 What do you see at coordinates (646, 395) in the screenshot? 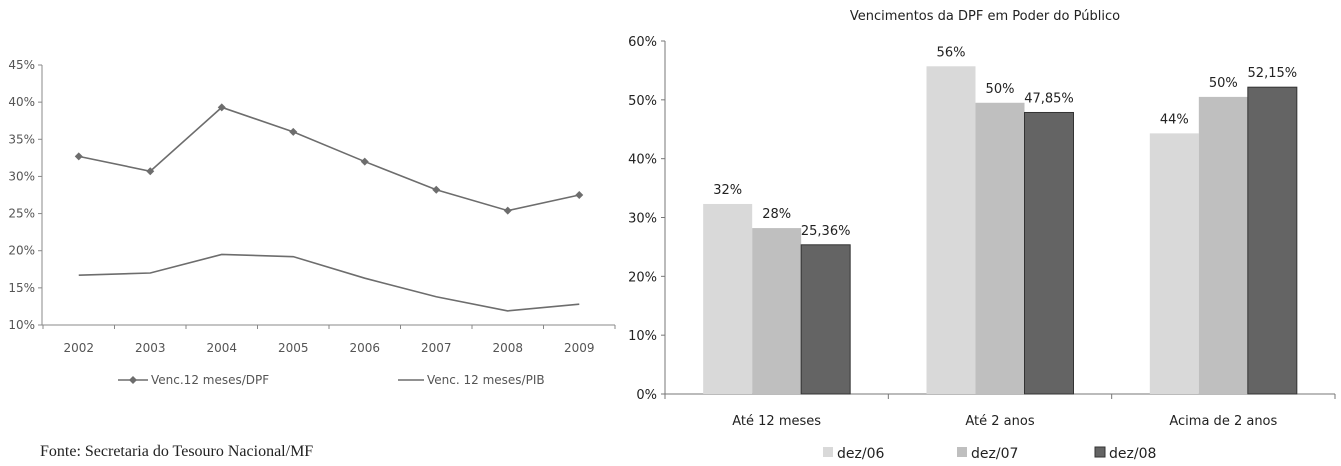
I see `y-tick-label: 0%` at bounding box center [646, 395].